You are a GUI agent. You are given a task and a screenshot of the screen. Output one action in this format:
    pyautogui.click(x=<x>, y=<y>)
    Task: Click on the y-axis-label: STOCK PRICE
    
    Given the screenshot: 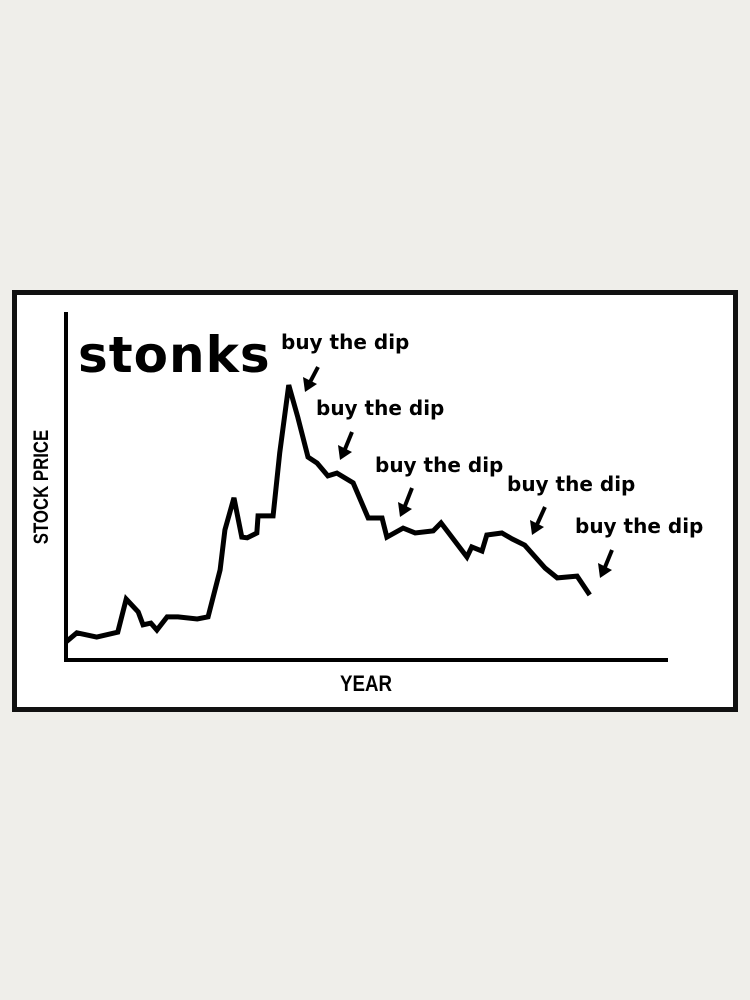 What is the action you would take?
    pyautogui.click(x=41, y=487)
    